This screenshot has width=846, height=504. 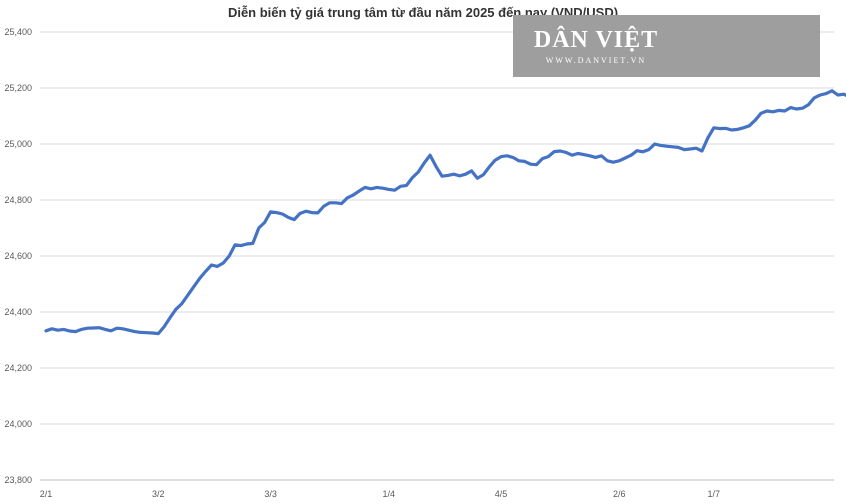 I want to click on x-axis-tick-labels: 2/1 3/2 3/3 1/4 4/5 2/6 1/7, so click(x=380, y=494).